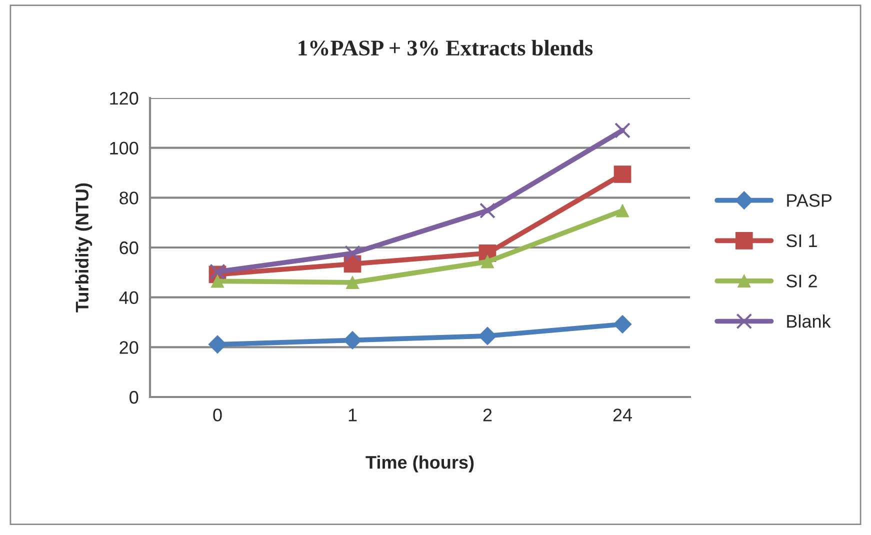 The image size is (871, 535). I want to click on x-axis-title: Time (hours), so click(420, 464).